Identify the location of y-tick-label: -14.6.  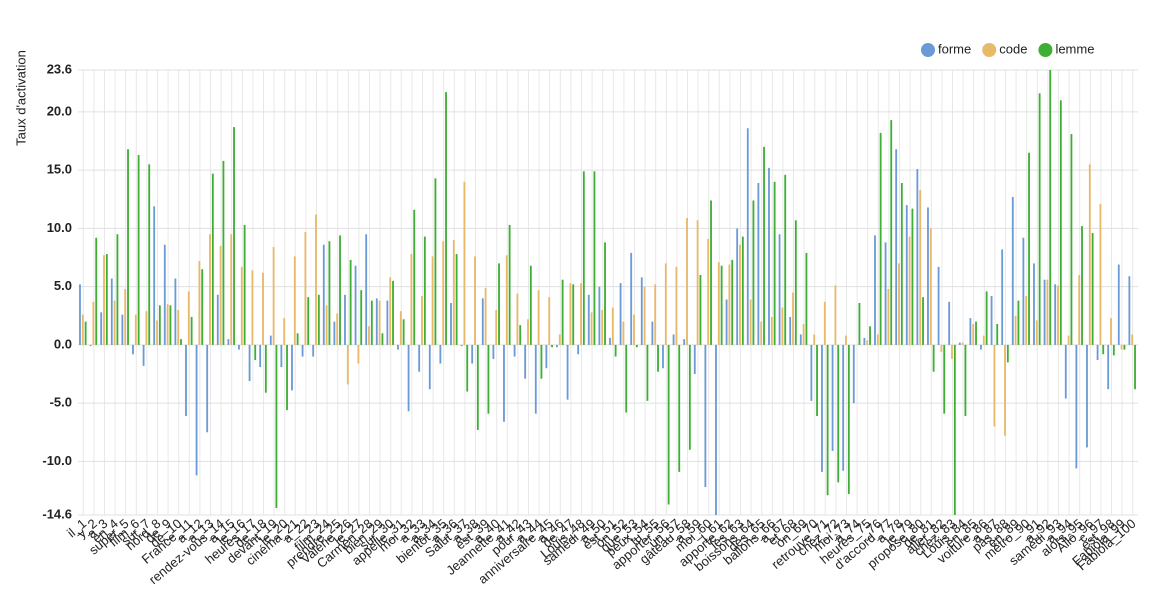
(57, 513).